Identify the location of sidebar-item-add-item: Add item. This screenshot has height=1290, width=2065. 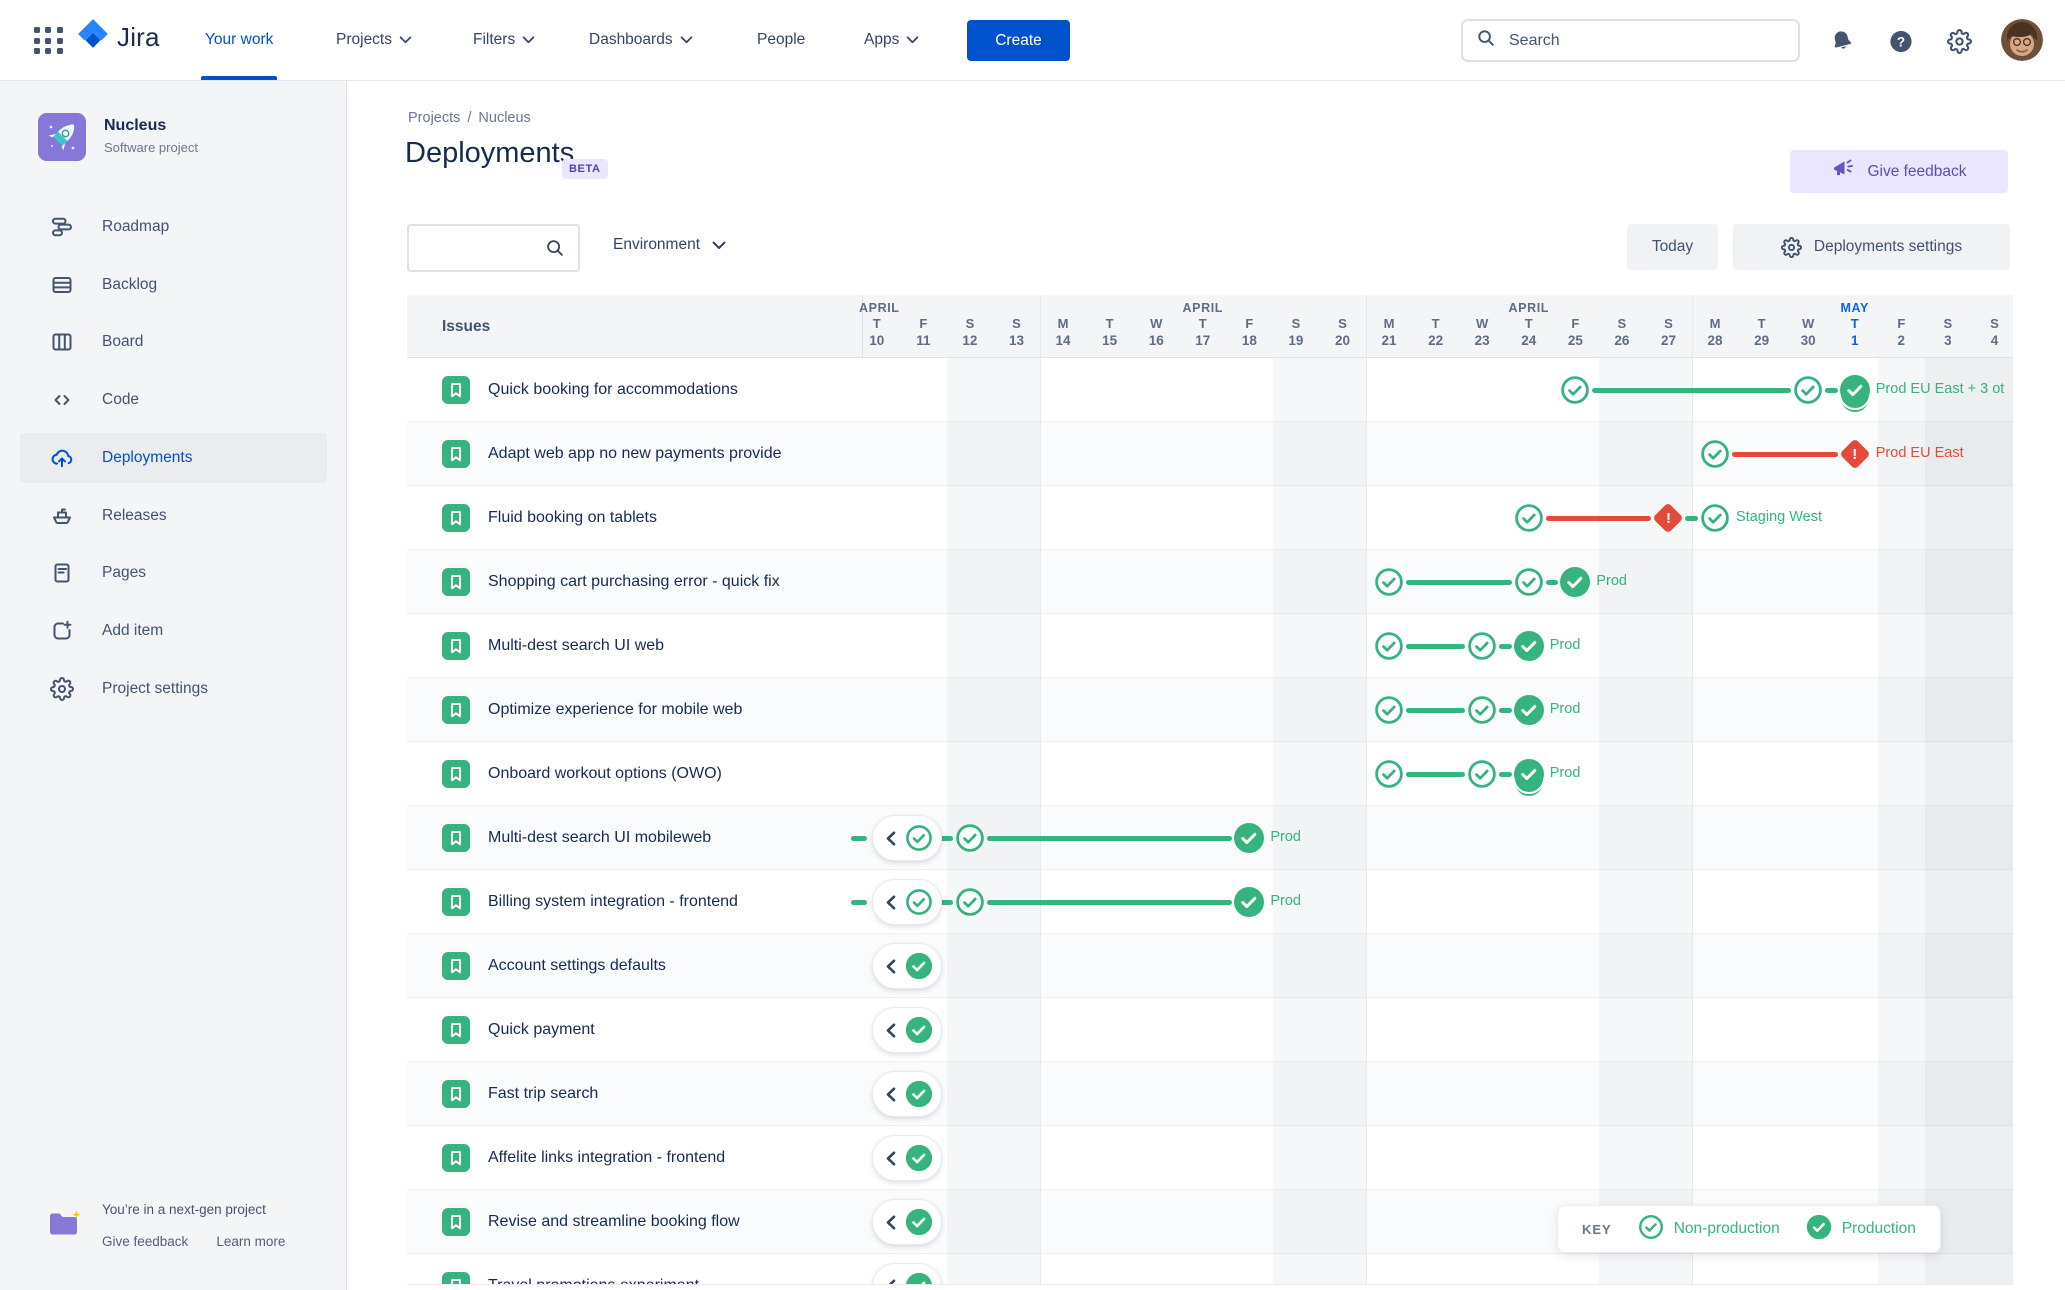
(173, 631).